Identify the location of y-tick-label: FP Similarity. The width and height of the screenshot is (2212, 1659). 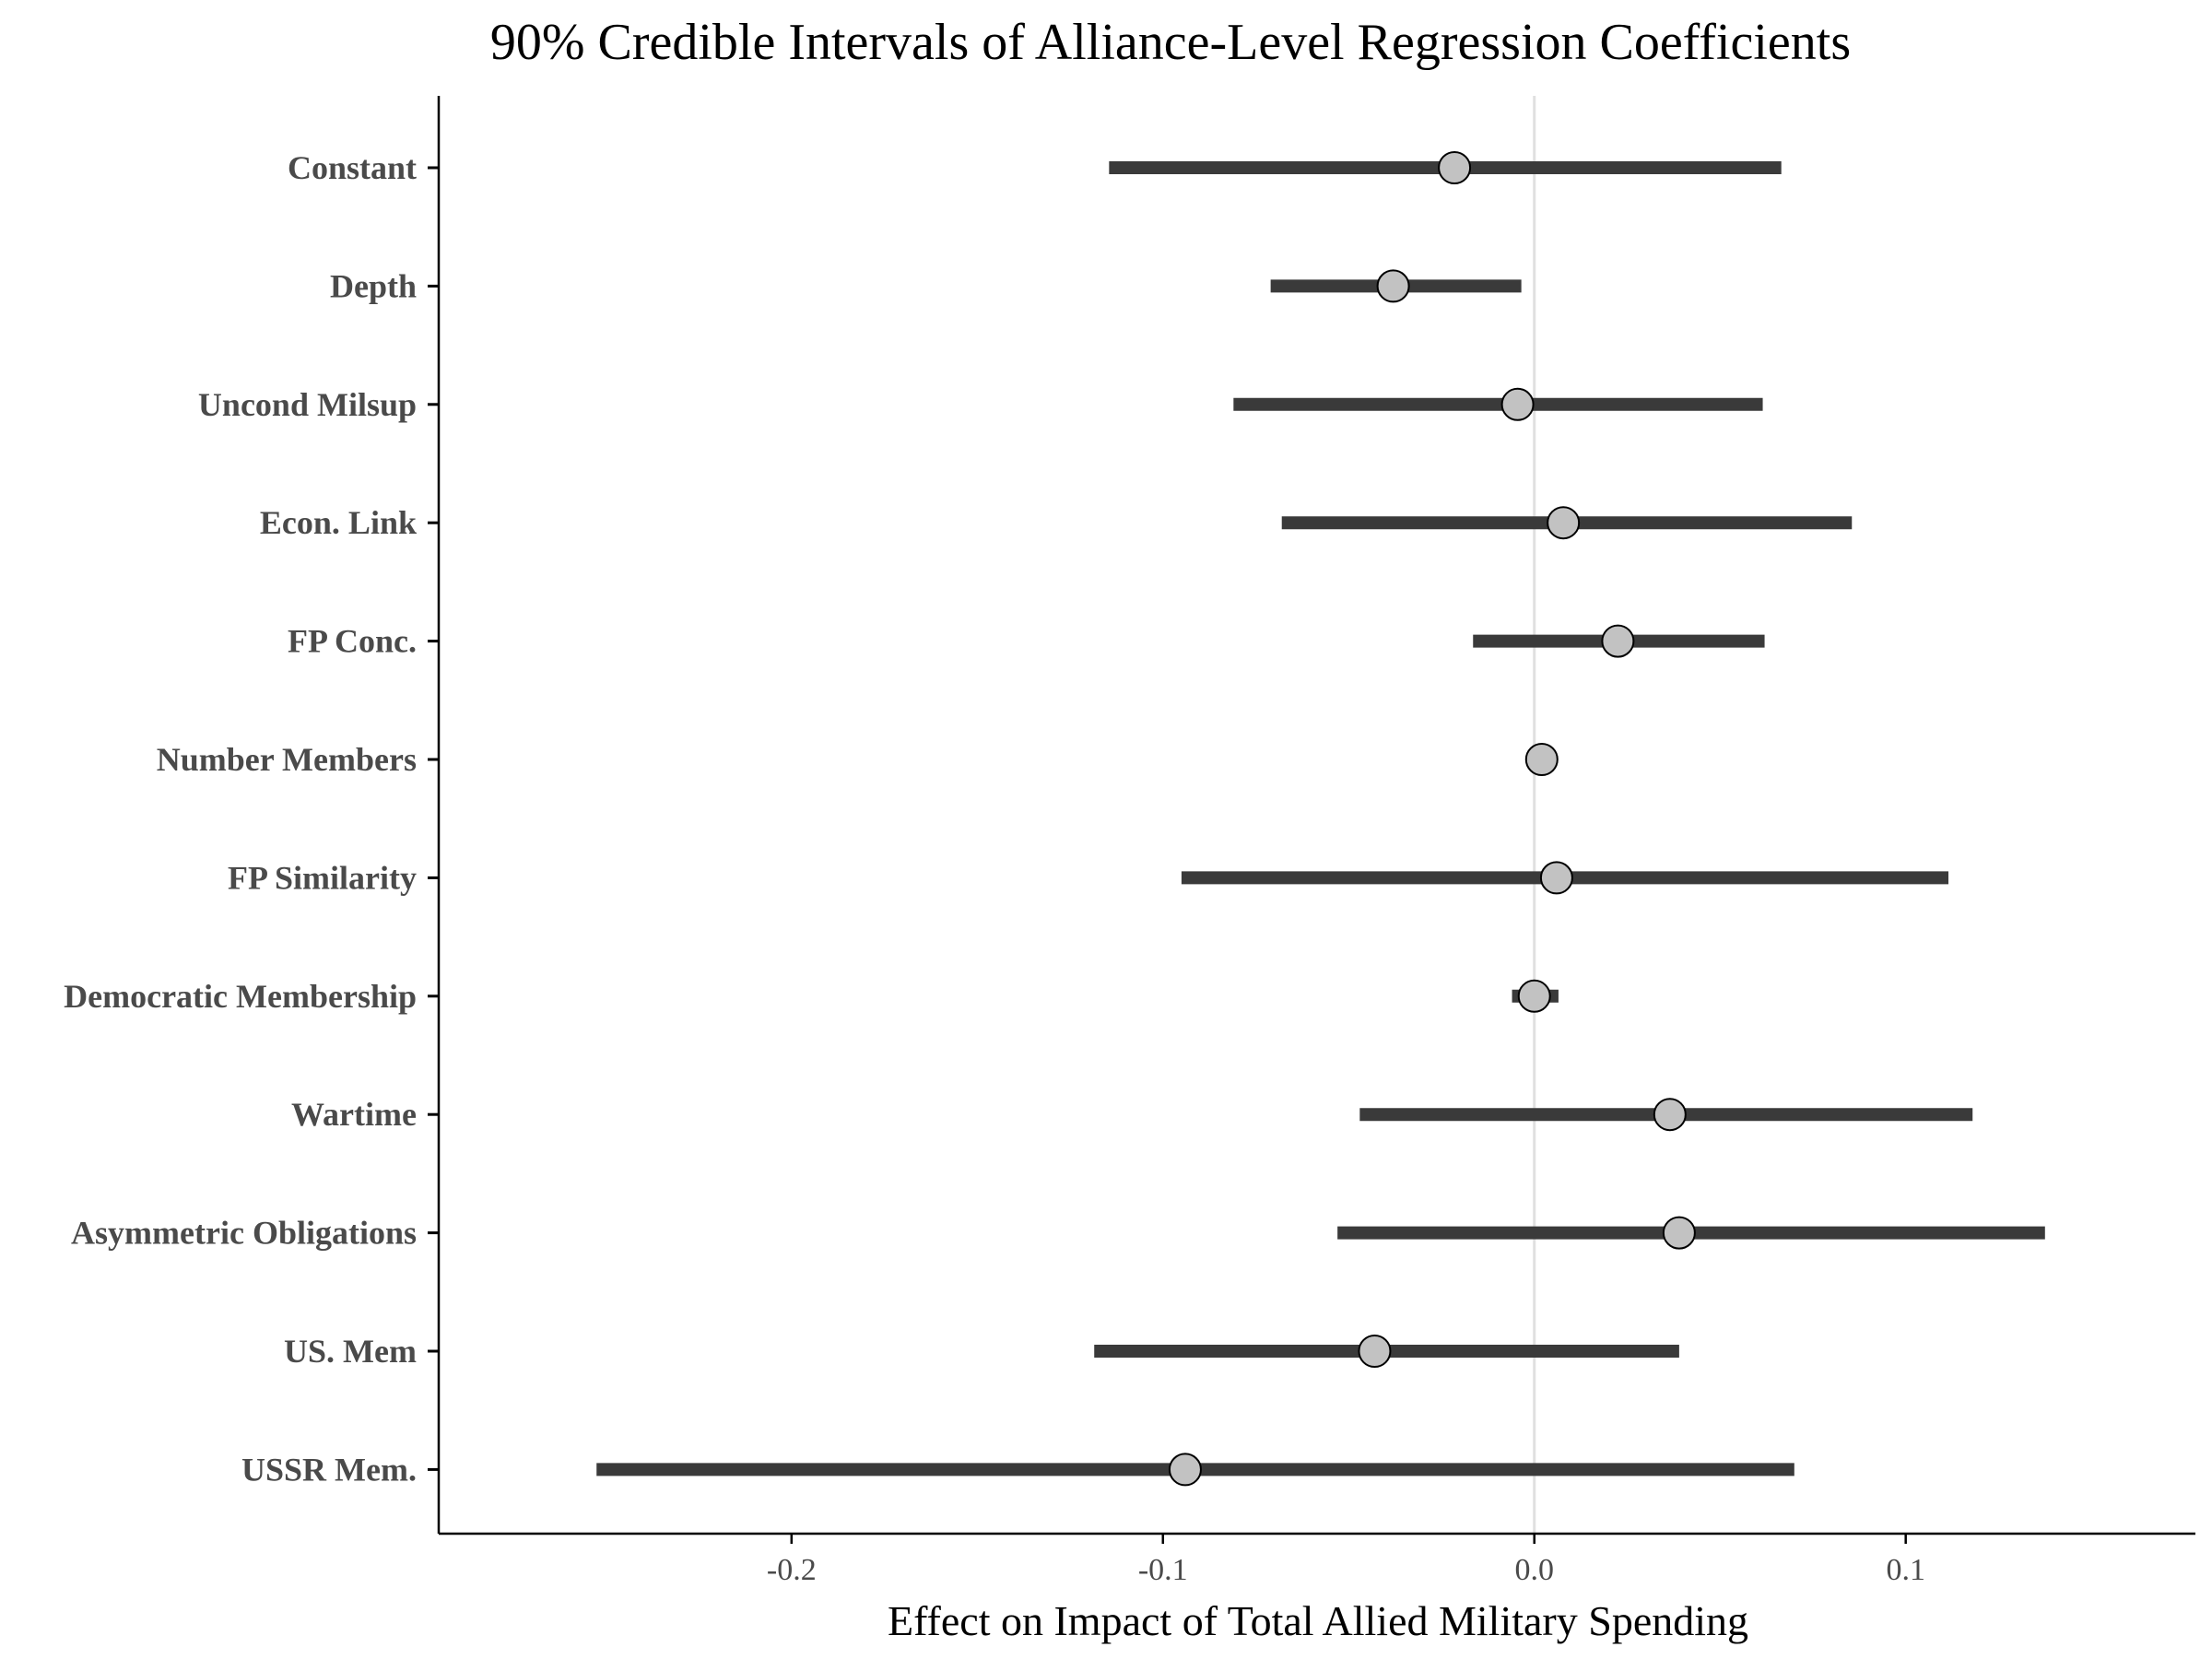
(322, 877).